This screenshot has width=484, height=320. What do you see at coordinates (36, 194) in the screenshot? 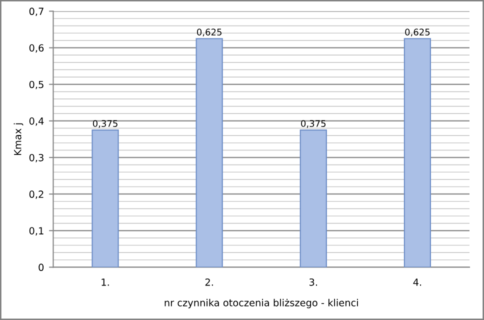
I see `y-tick-label: 0,2` at bounding box center [36, 194].